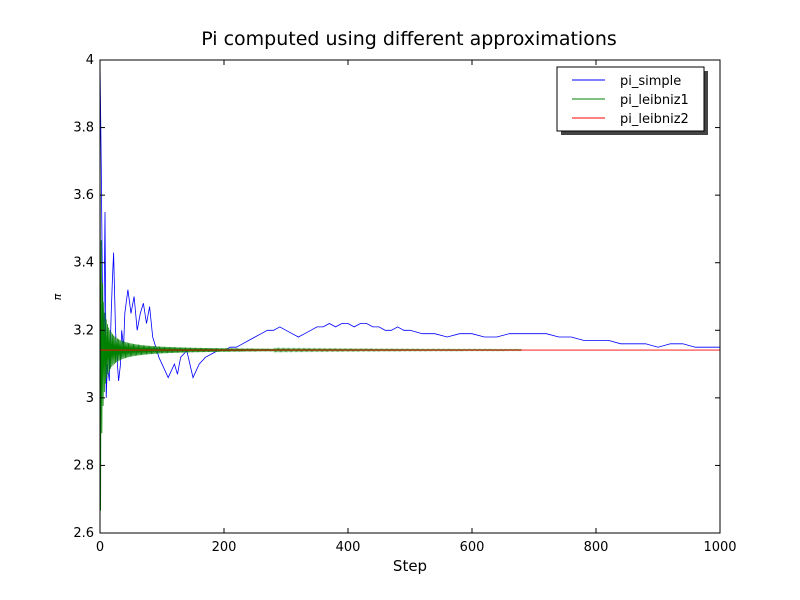 The width and height of the screenshot is (800, 600). Describe the element at coordinates (83, 128) in the screenshot. I see `y-tick-label: 3.8` at that location.